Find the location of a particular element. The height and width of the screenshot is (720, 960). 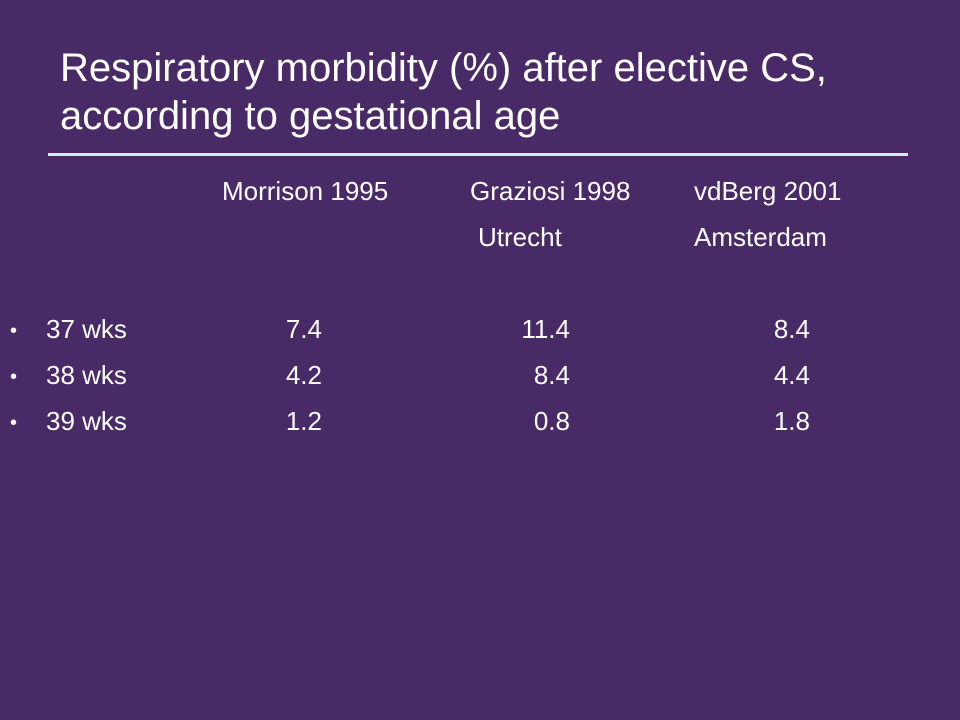

row-label: 38 wks is located at coordinates (86, 375).